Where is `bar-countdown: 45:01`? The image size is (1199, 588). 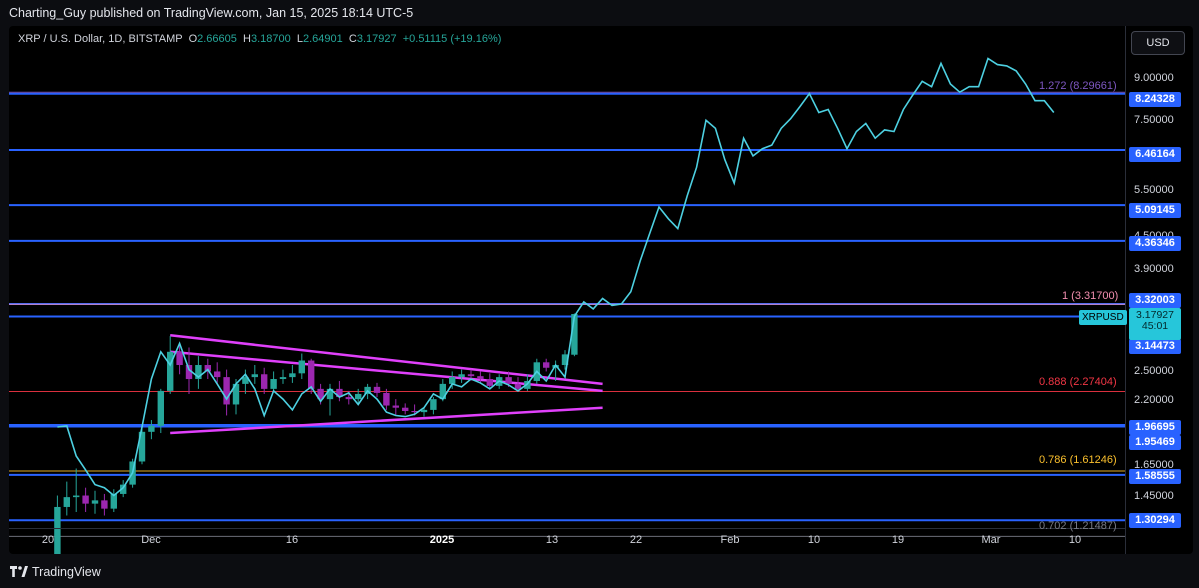
bar-countdown: 45:01 is located at coordinates (1155, 326).